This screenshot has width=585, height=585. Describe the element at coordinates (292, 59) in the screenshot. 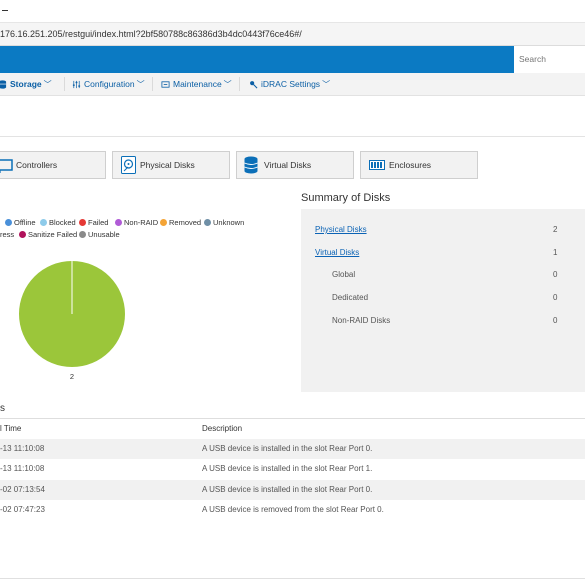

I see `app-header` at that location.